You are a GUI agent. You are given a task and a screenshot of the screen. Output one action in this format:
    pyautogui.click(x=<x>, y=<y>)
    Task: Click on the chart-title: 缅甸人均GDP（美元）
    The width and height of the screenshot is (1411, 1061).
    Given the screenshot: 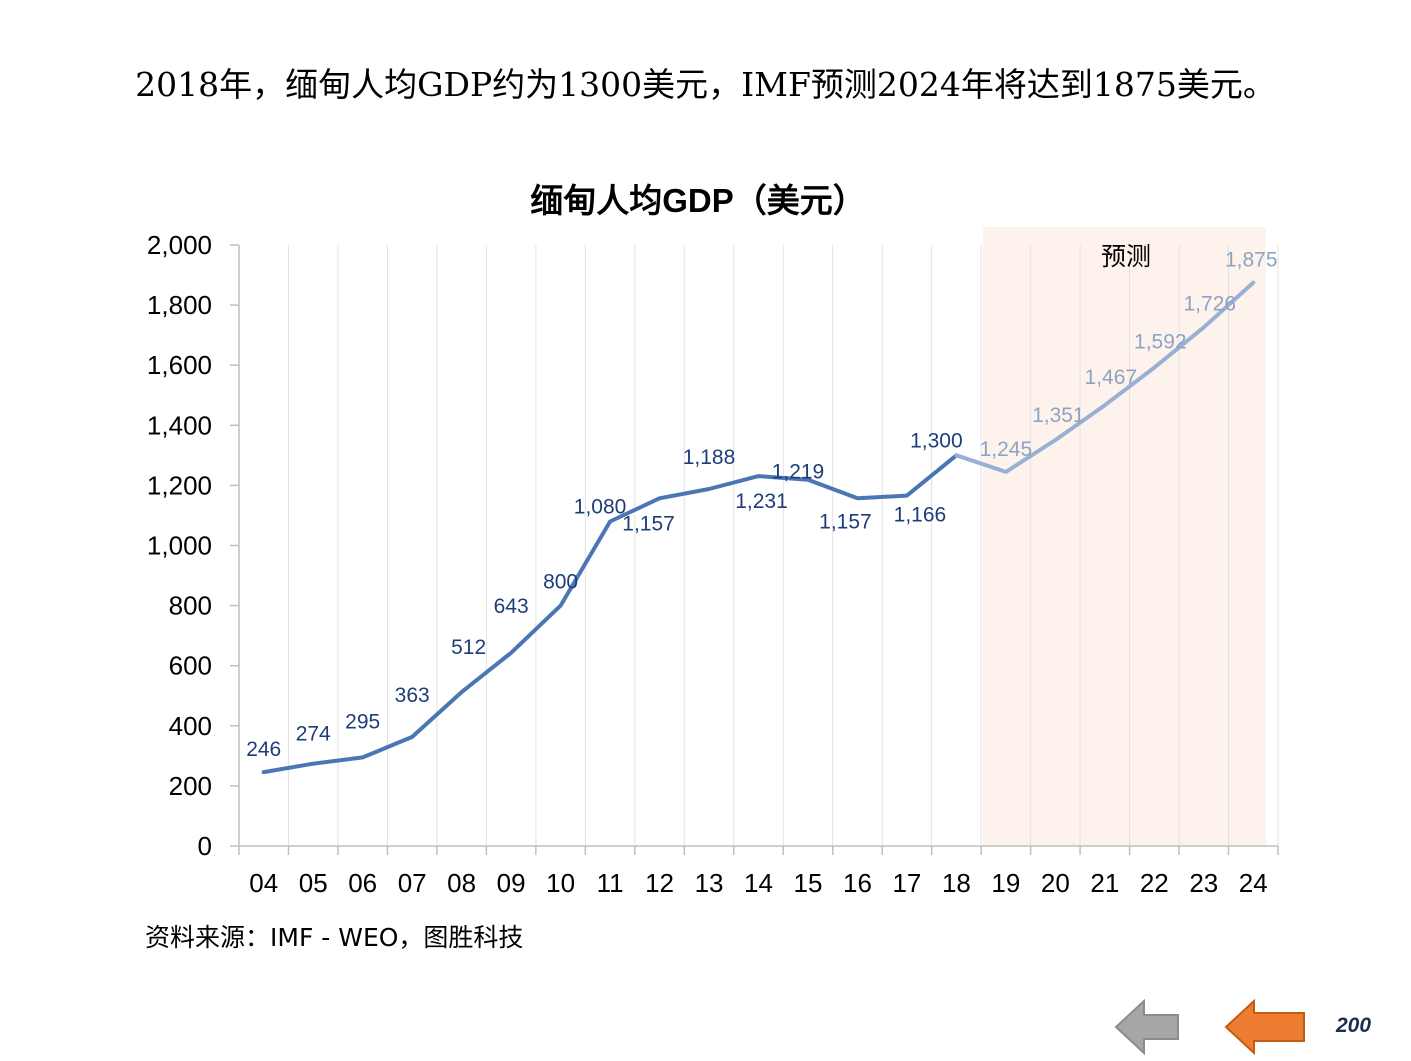 What is the action you would take?
    pyautogui.click(x=698, y=200)
    